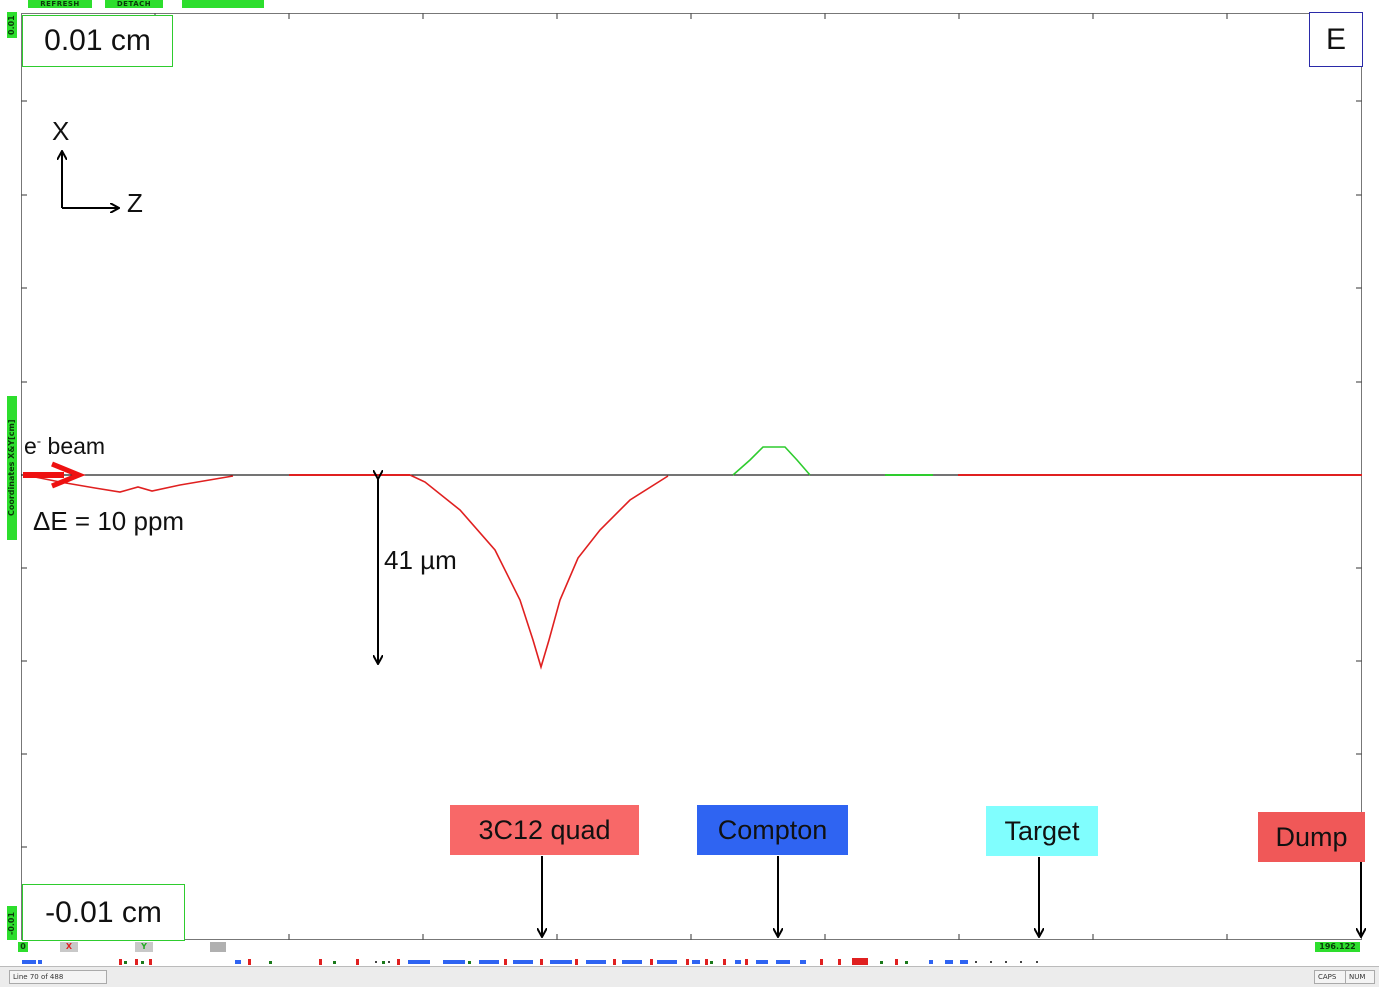  What do you see at coordinates (1311, 837) in the screenshot?
I see `marker-dump: Dump` at bounding box center [1311, 837].